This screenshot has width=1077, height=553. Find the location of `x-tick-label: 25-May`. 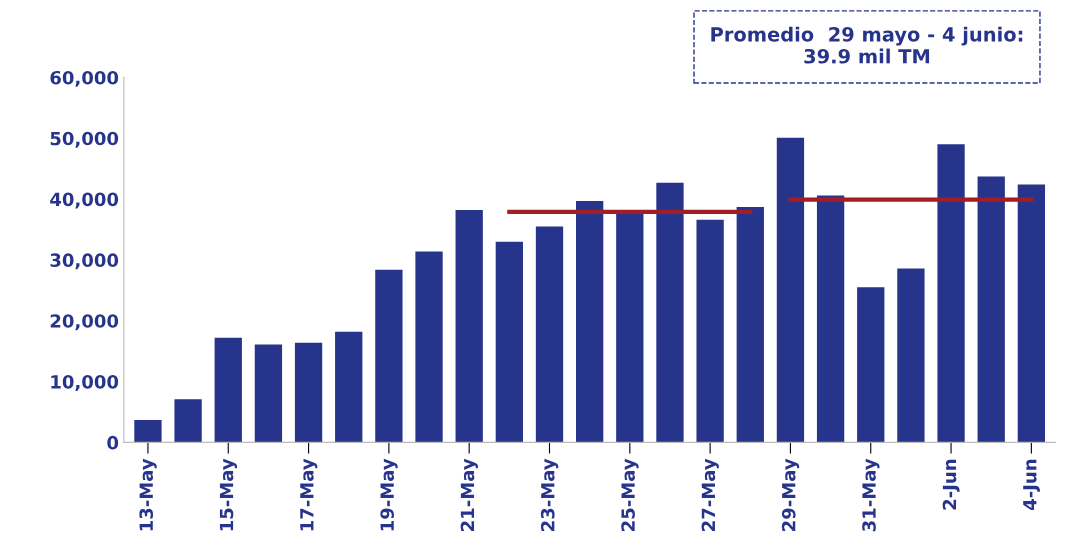

x-tick-label: 25-May is located at coordinates (630, 494).